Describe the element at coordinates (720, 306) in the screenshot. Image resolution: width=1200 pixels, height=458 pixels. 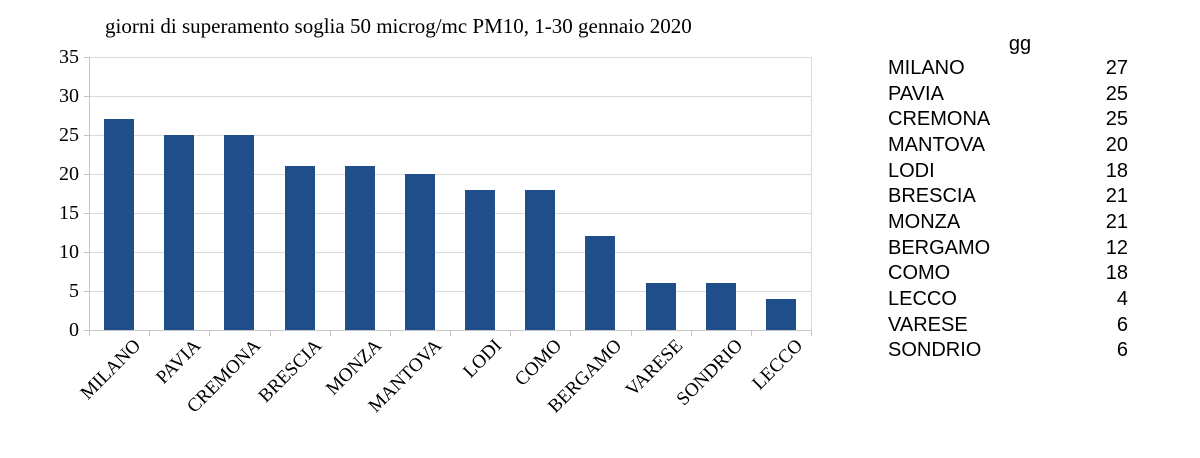
I see `bar-sondrio` at that location.